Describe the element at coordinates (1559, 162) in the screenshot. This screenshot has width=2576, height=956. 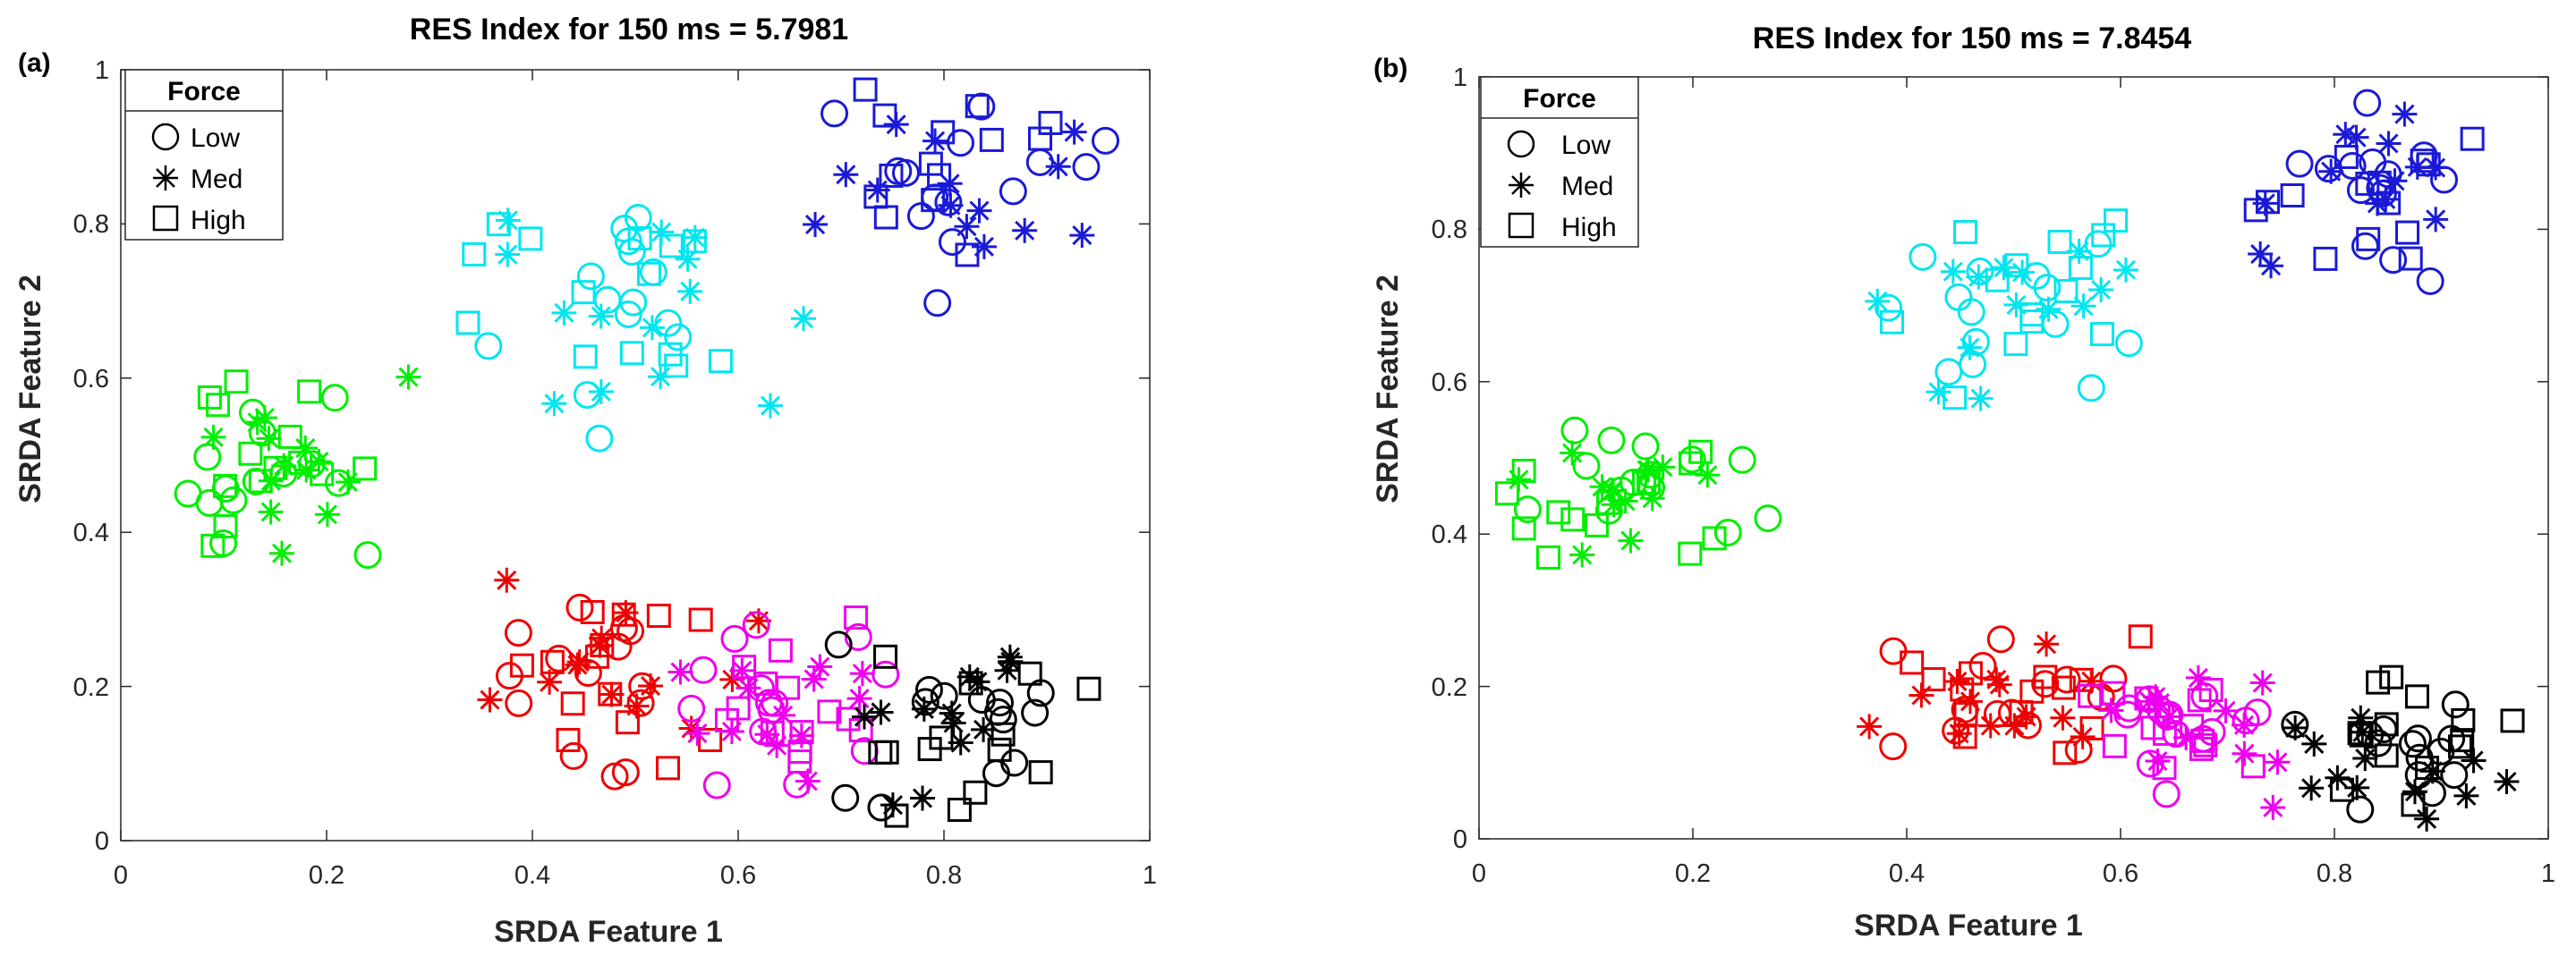
I see `panel-b-legend: Force Low Med High` at that location.